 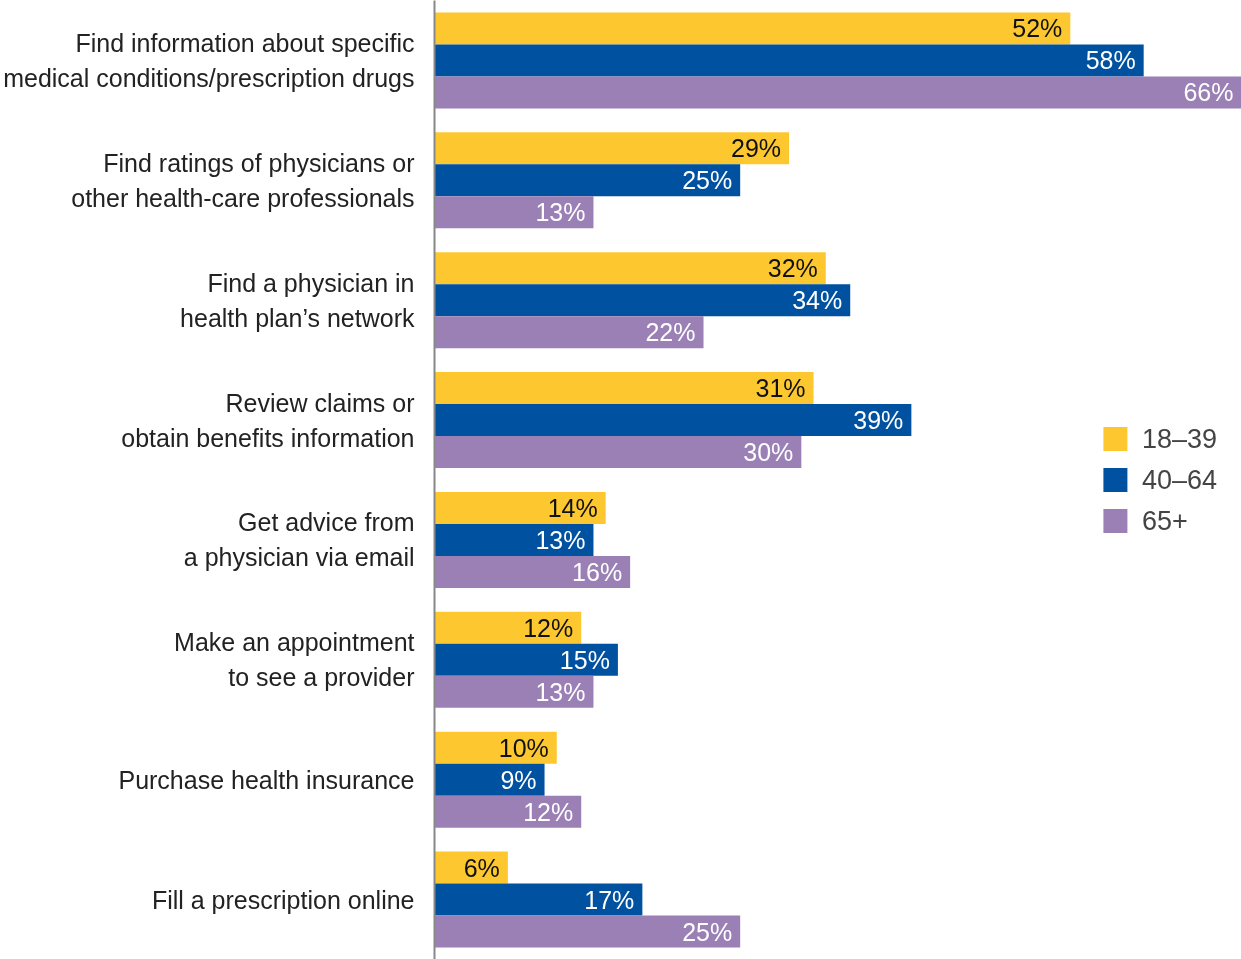 I want to click on data-label: 58%, so click(x=1110, y=60).